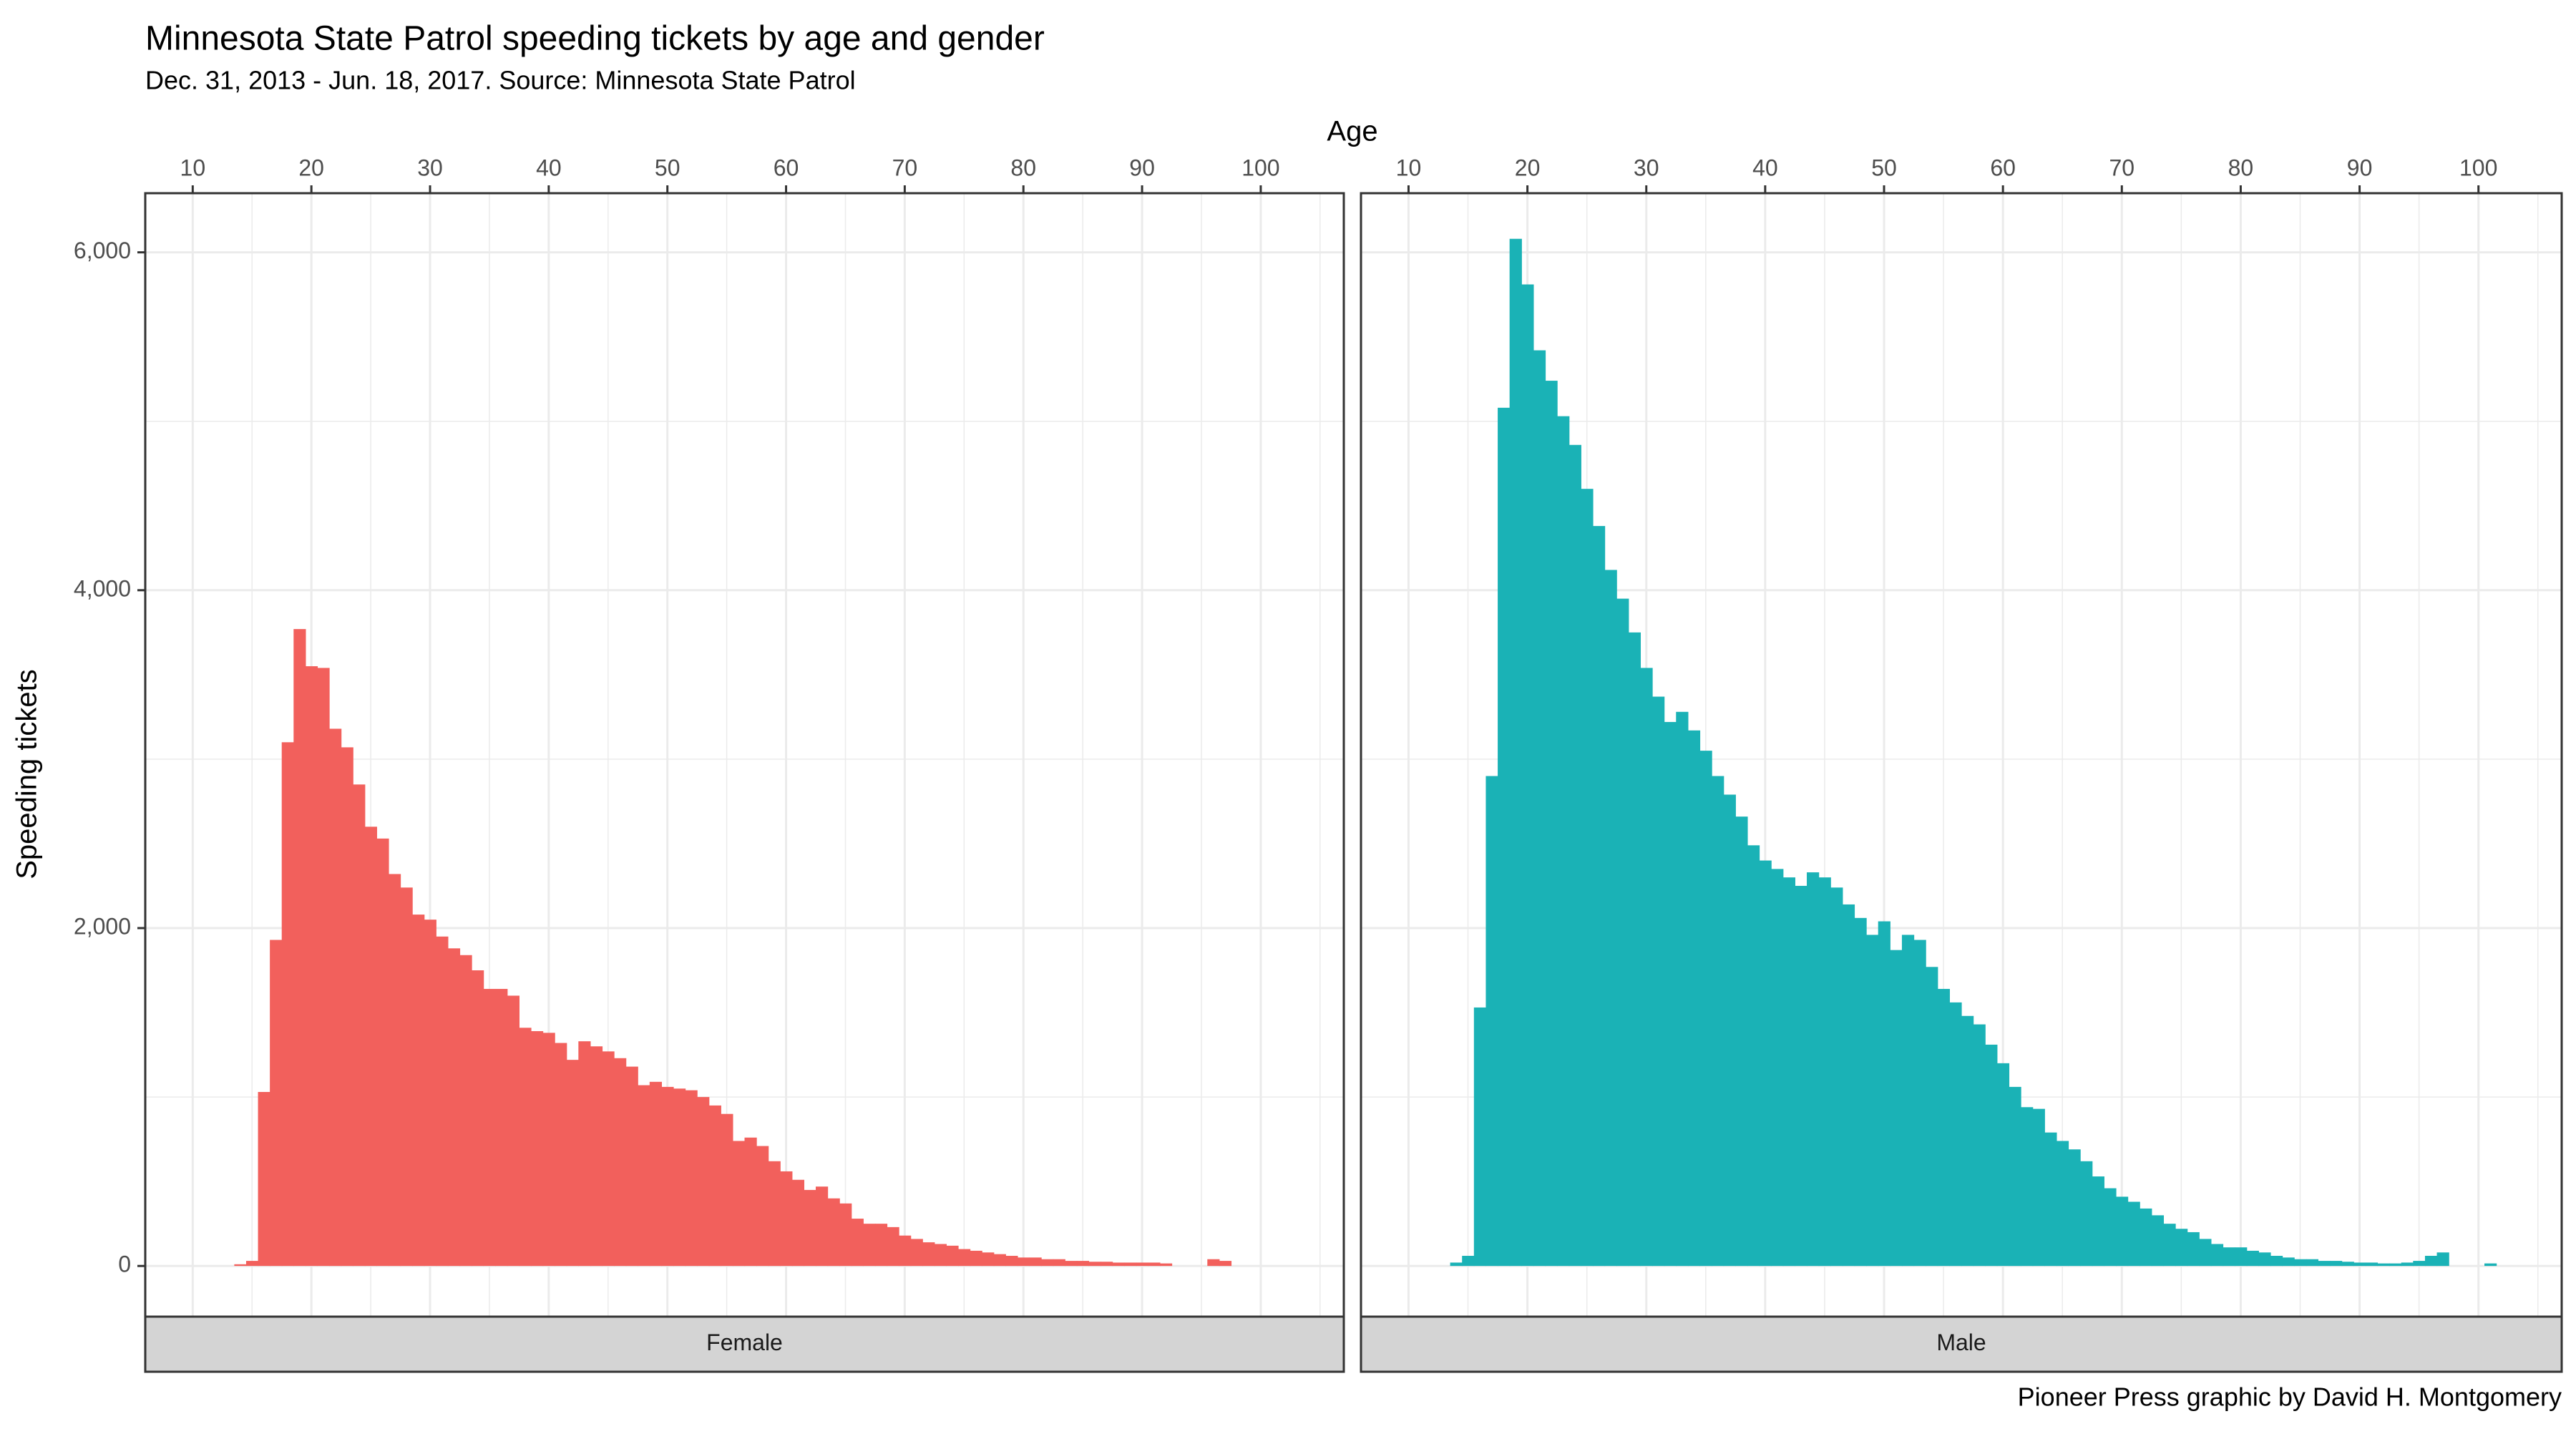 The image size is (2576, 1434). Describe the element at coordinates (1352, 131) in the screenshot. I see `x-axis-title: Age` at that location.